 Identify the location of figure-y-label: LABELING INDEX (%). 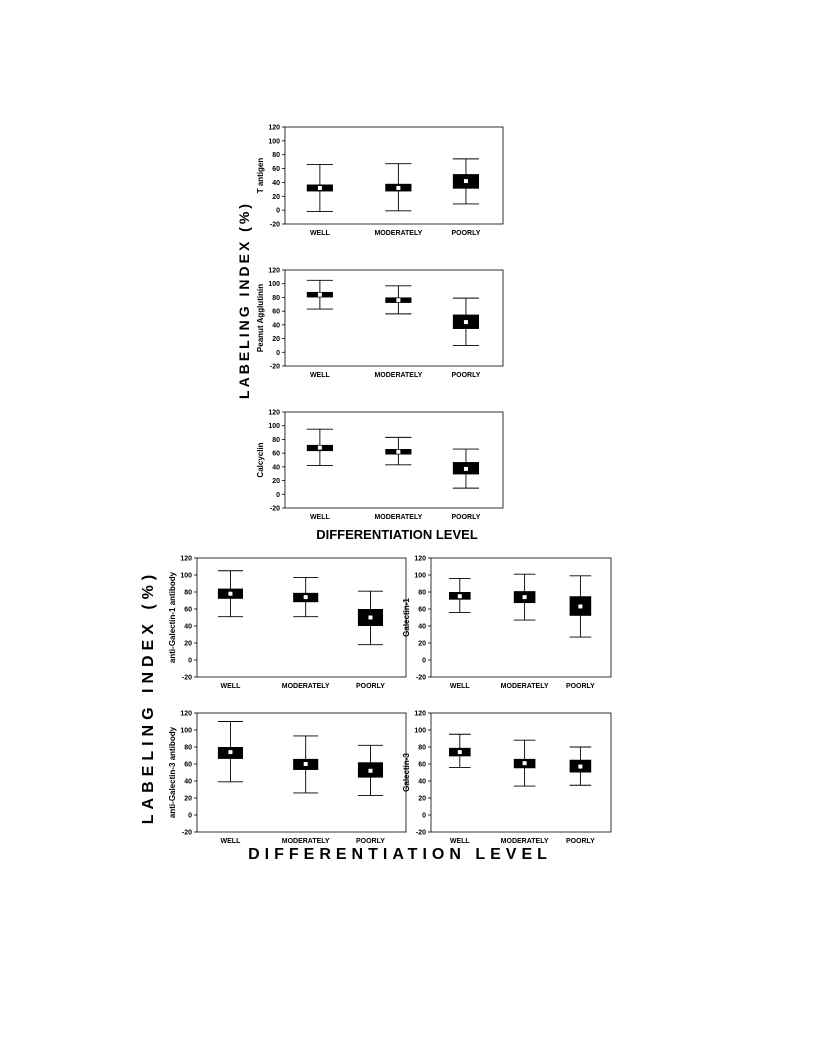
(244, 300).